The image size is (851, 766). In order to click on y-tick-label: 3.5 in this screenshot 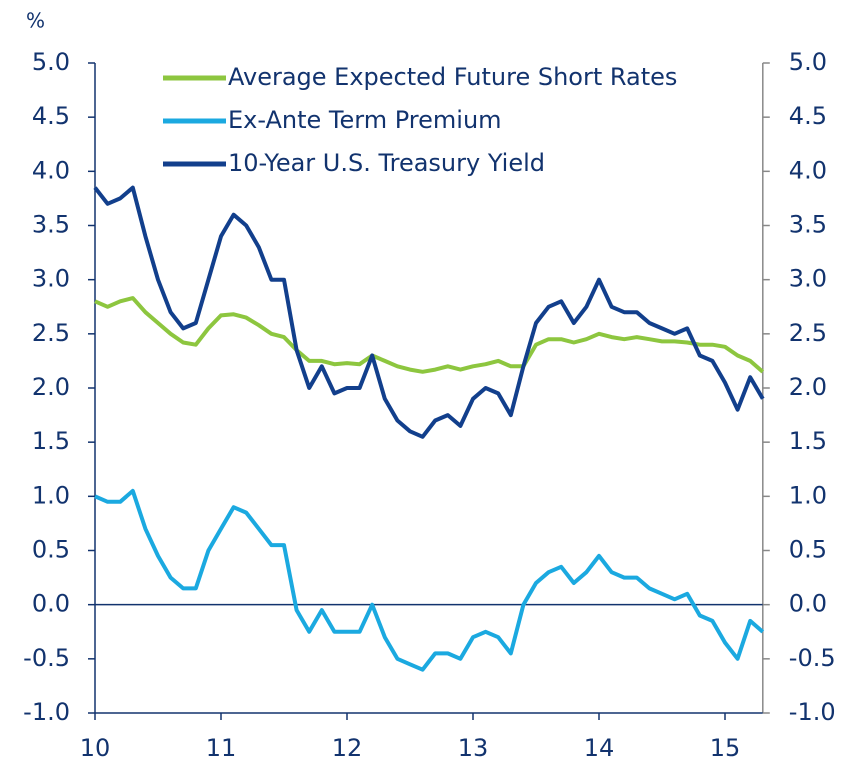, I will do `click(51, 225)`.